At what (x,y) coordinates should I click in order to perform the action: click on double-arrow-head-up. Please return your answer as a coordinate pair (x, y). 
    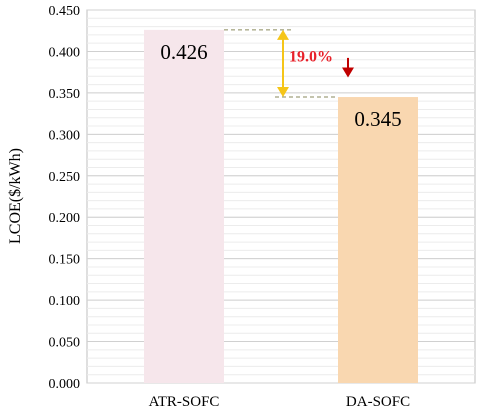
    Looking at the image, I should click on (283, 34).